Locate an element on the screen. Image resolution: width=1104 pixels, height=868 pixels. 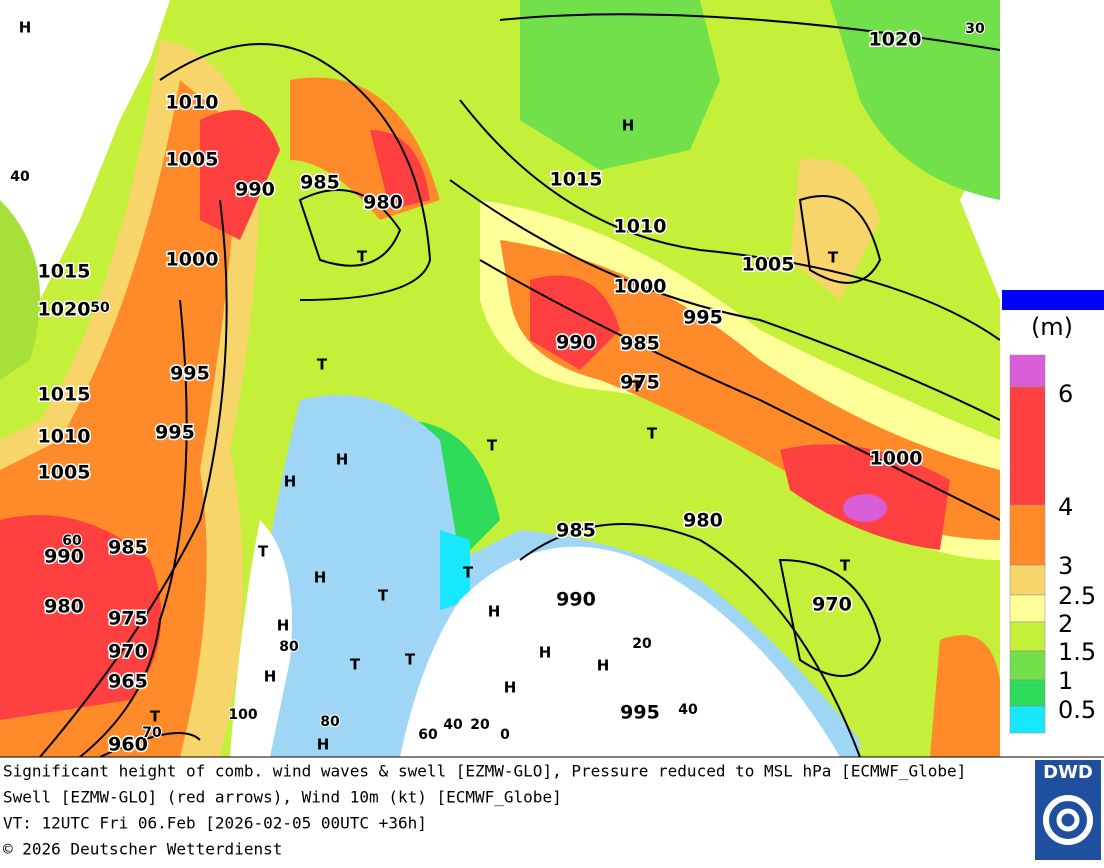
legend-label: 4 is located at coordinates (1065, 507).